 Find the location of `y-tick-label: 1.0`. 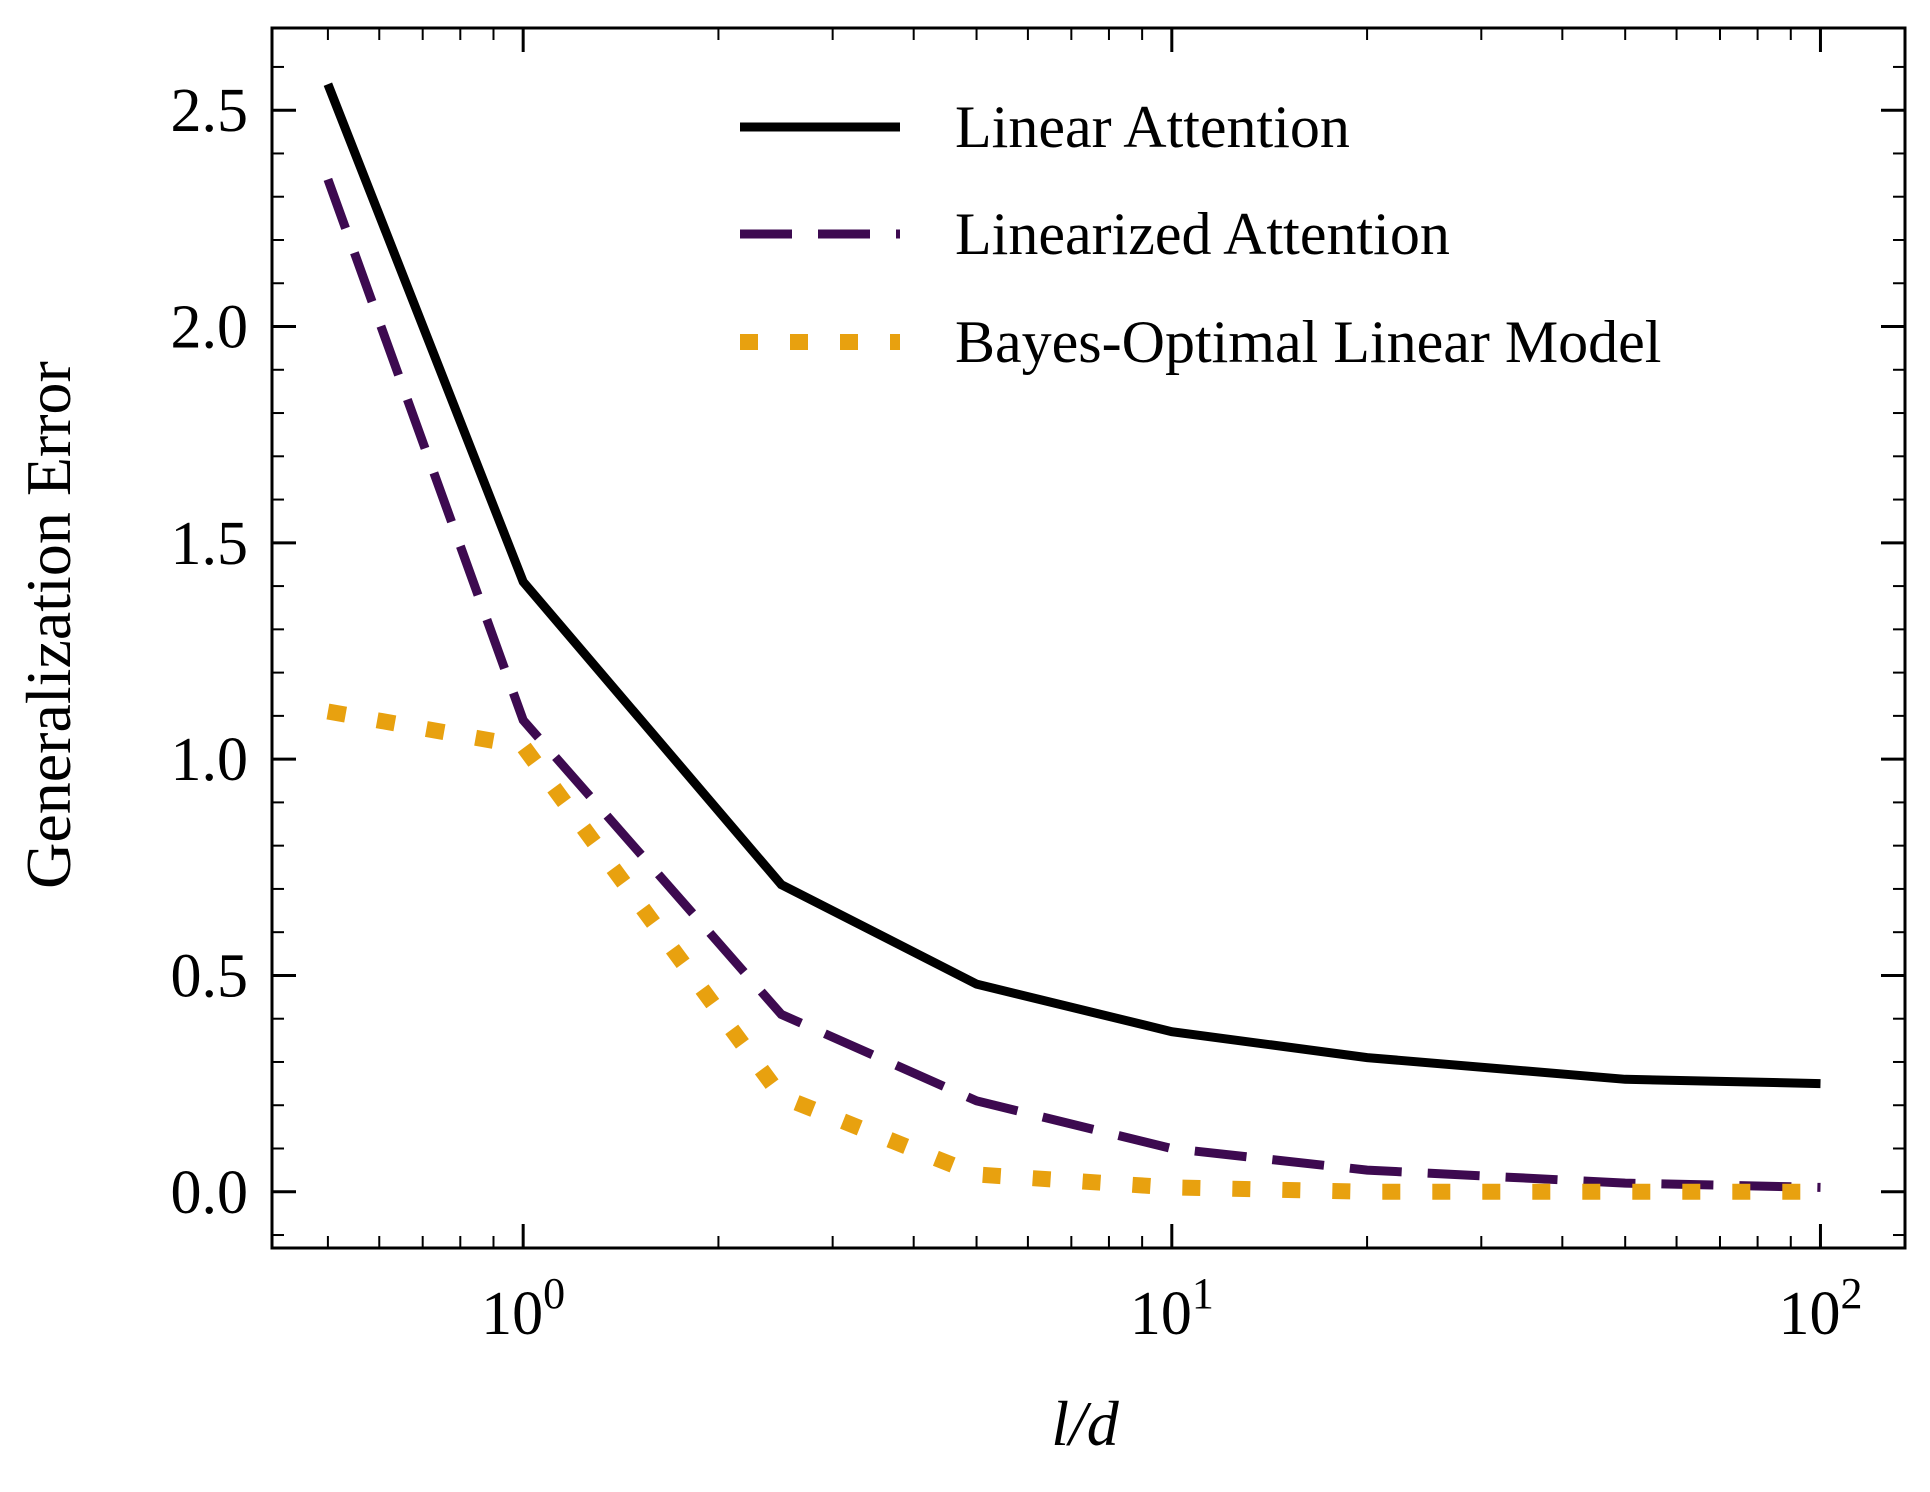

y-tick-label: 1.0 is located at coordinates (210, 760).